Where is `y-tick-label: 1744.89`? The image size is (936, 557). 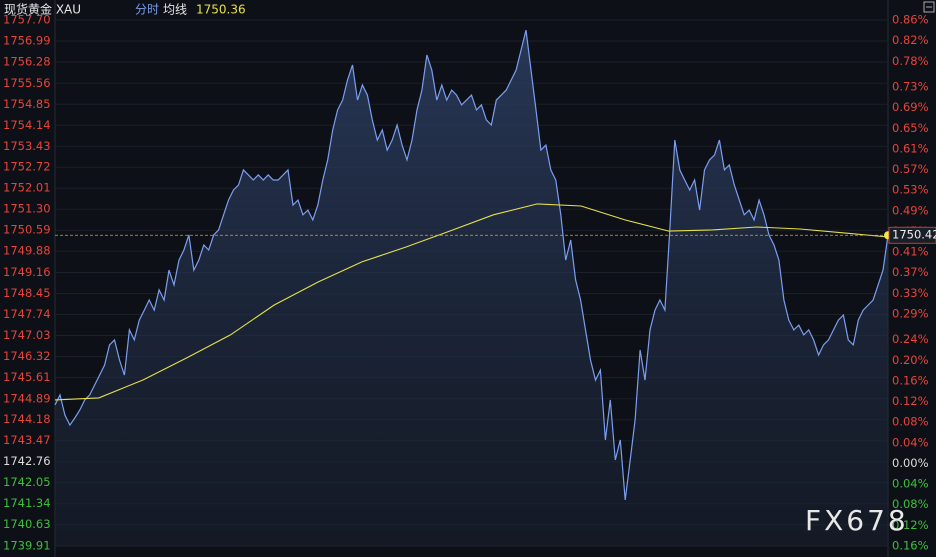
y-tick-label: 1744.89 is located at coordinates (27, 398).